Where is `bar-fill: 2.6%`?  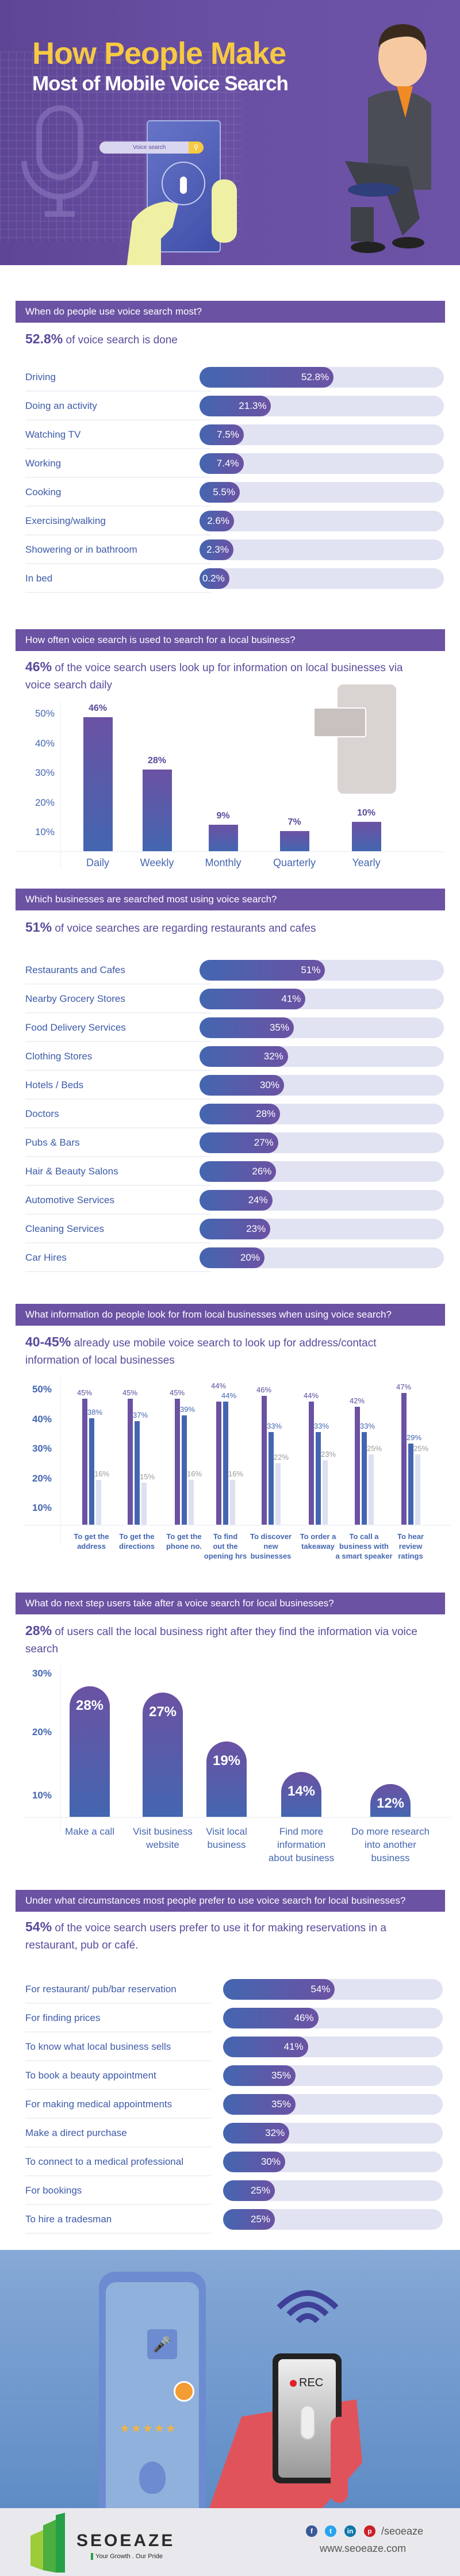 bar-fill: 2.6% is located at coordinates (217, 521).